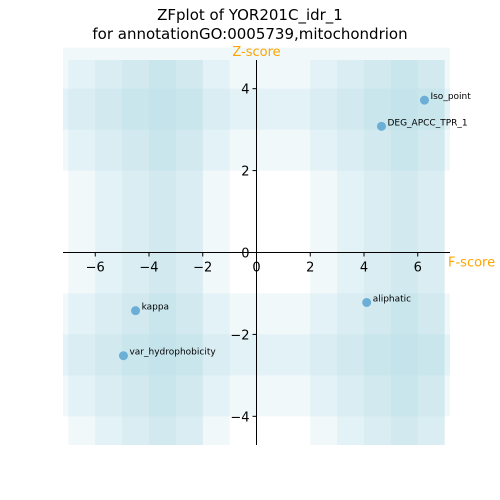 This screenshot has height=500, width=500. I want to click on data-point-label-4: var_hydrophobicity, so click(172, 353).